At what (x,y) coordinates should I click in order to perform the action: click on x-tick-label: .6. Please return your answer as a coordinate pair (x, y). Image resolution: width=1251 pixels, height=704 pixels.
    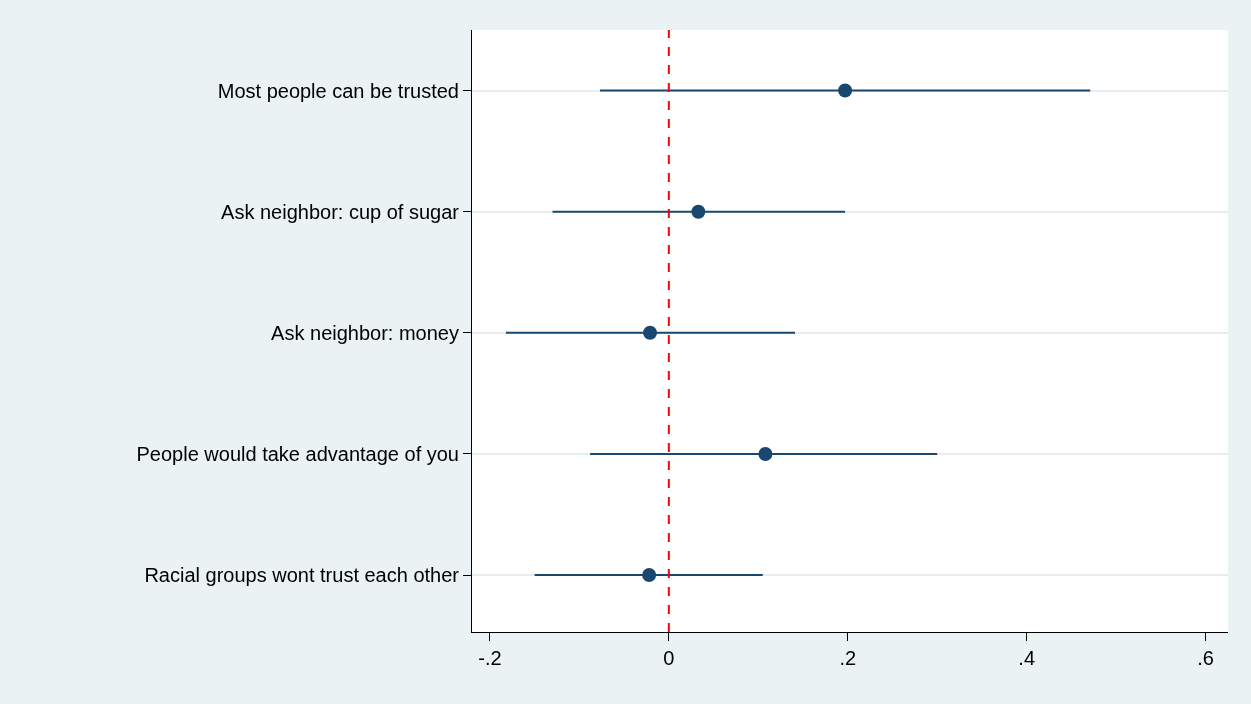
    Looking at the image, I should click on (1205, 658).